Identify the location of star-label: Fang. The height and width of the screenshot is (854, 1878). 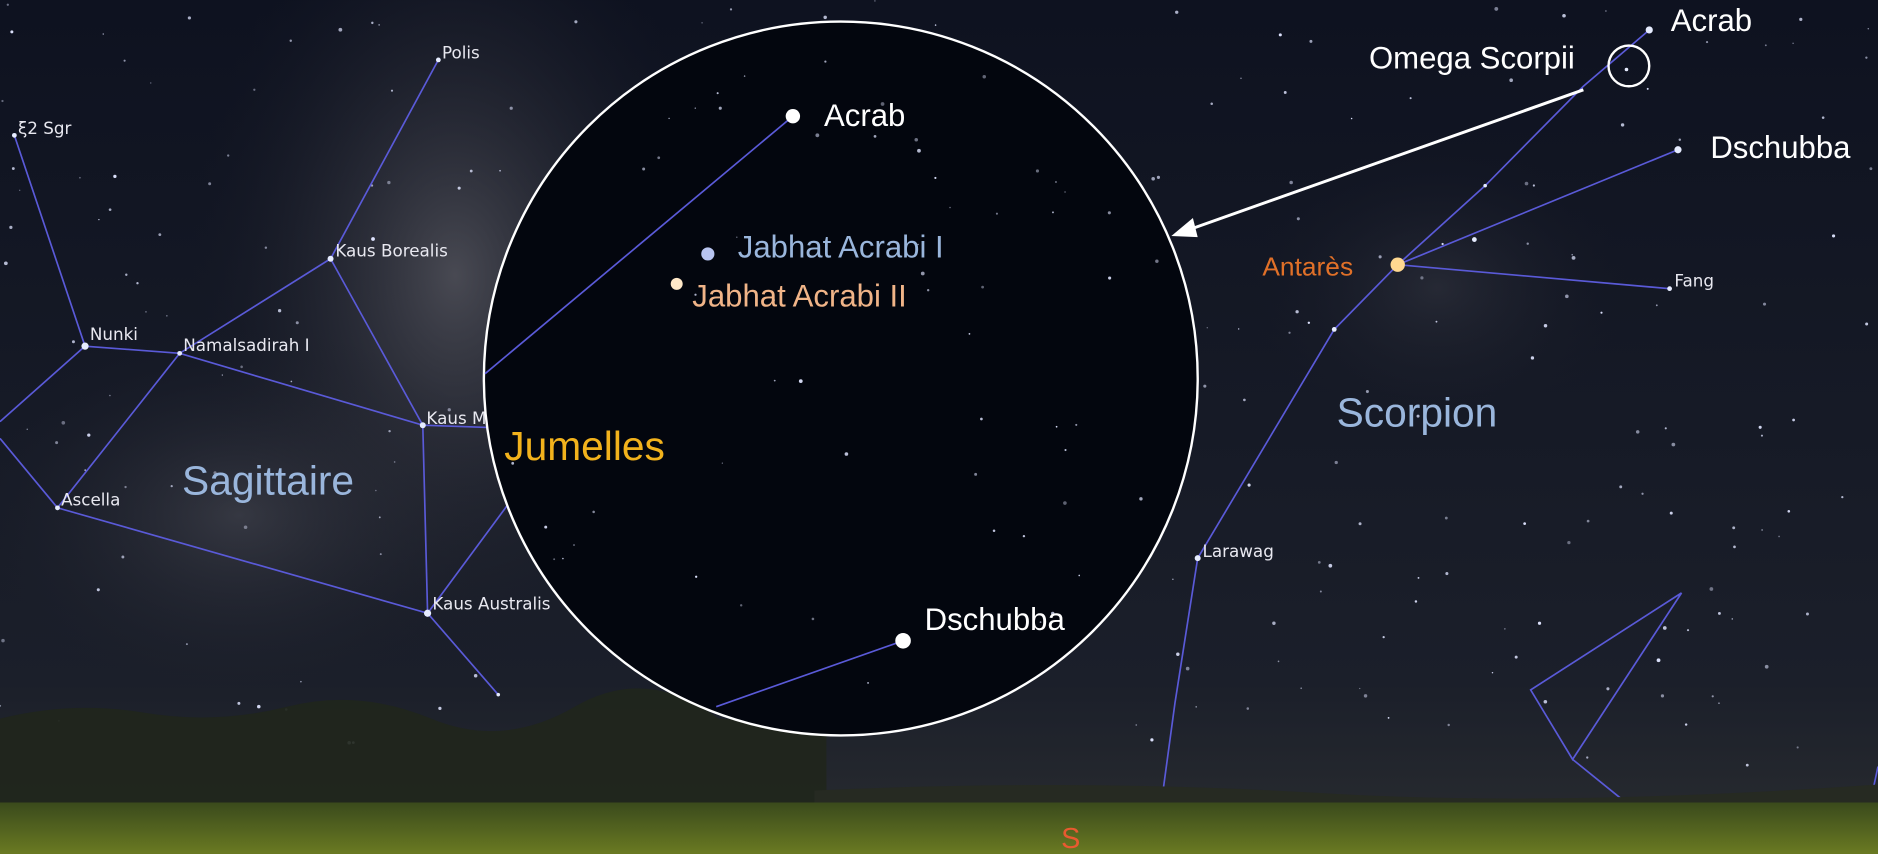
(1694, 280).